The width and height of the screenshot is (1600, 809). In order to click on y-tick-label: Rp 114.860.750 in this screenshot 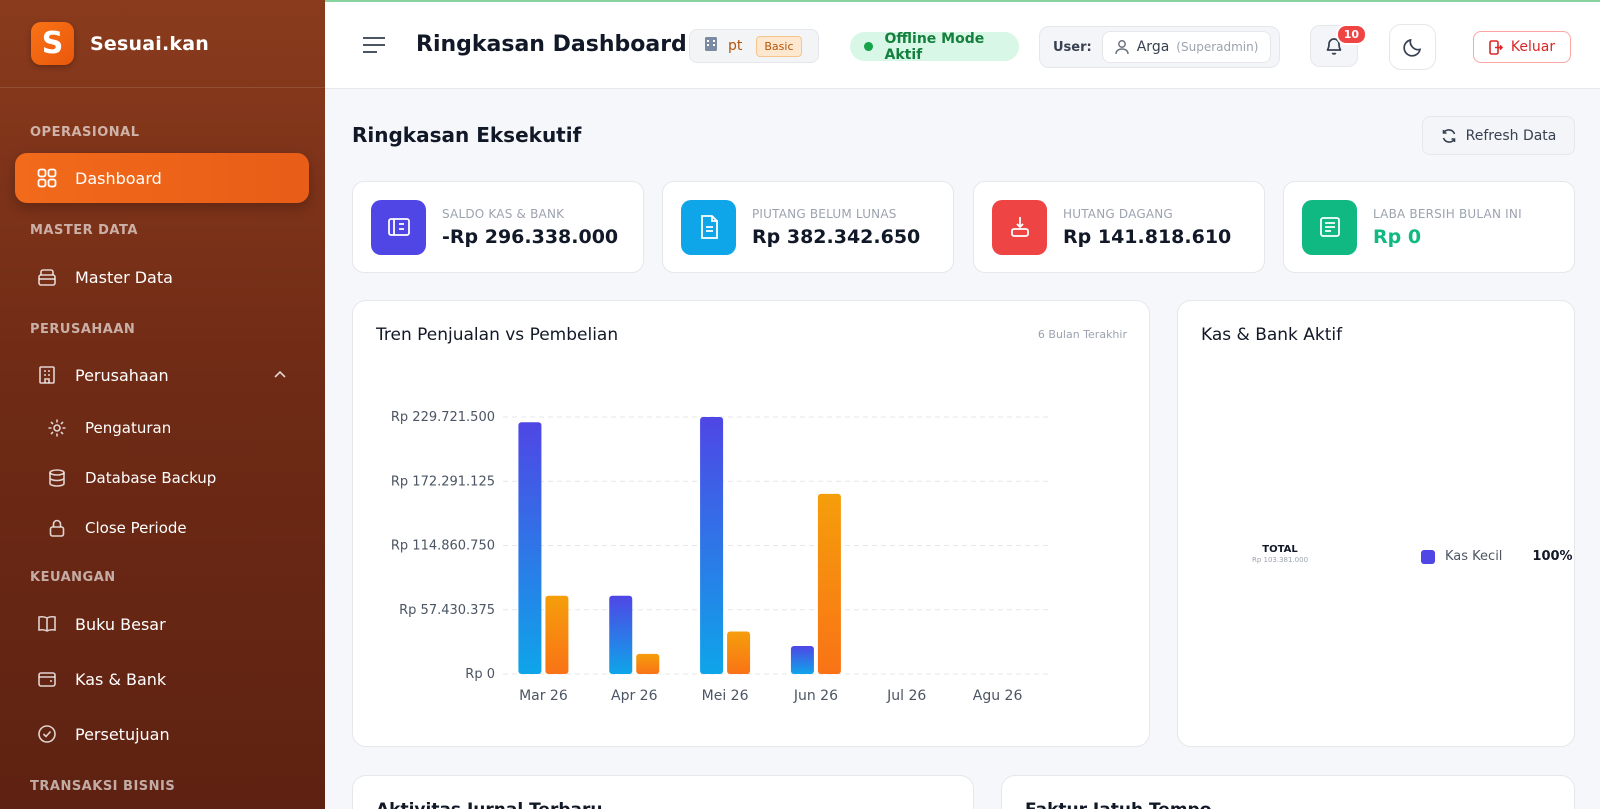, I will do `click(443, 546)`.